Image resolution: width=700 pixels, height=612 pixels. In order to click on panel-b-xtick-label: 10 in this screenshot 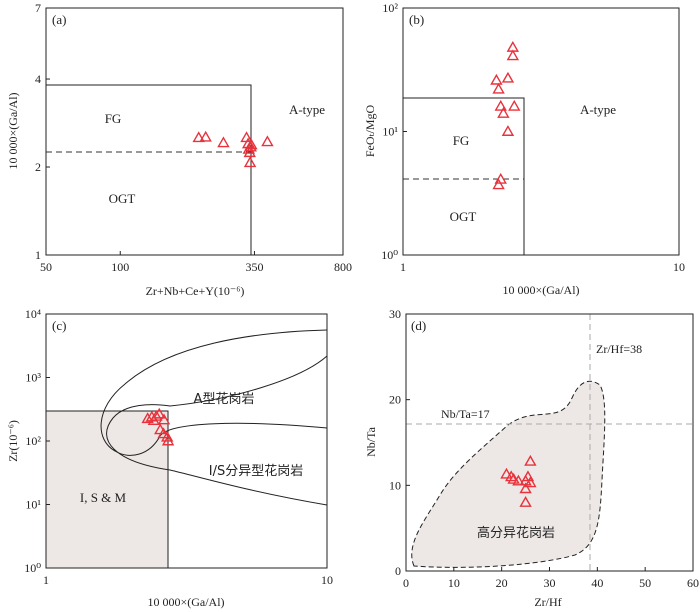, I will do `click(679, 267)`.